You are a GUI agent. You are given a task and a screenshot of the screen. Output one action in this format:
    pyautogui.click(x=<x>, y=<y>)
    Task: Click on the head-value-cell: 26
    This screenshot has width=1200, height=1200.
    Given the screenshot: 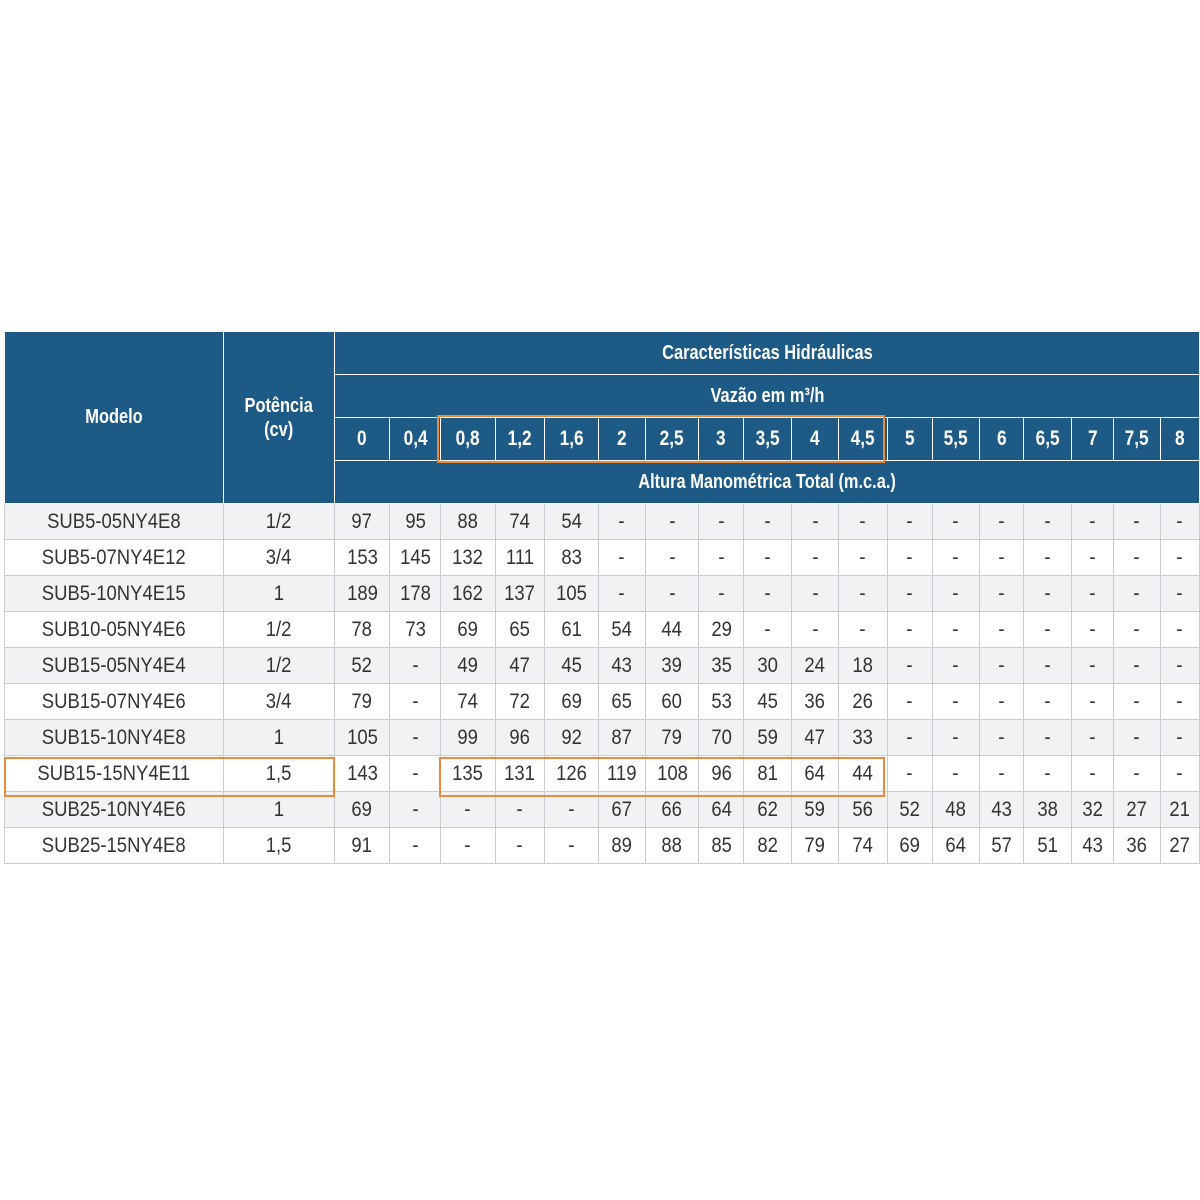 What is the action you would take?
    pyautogui.click(x=862, y=701)
    